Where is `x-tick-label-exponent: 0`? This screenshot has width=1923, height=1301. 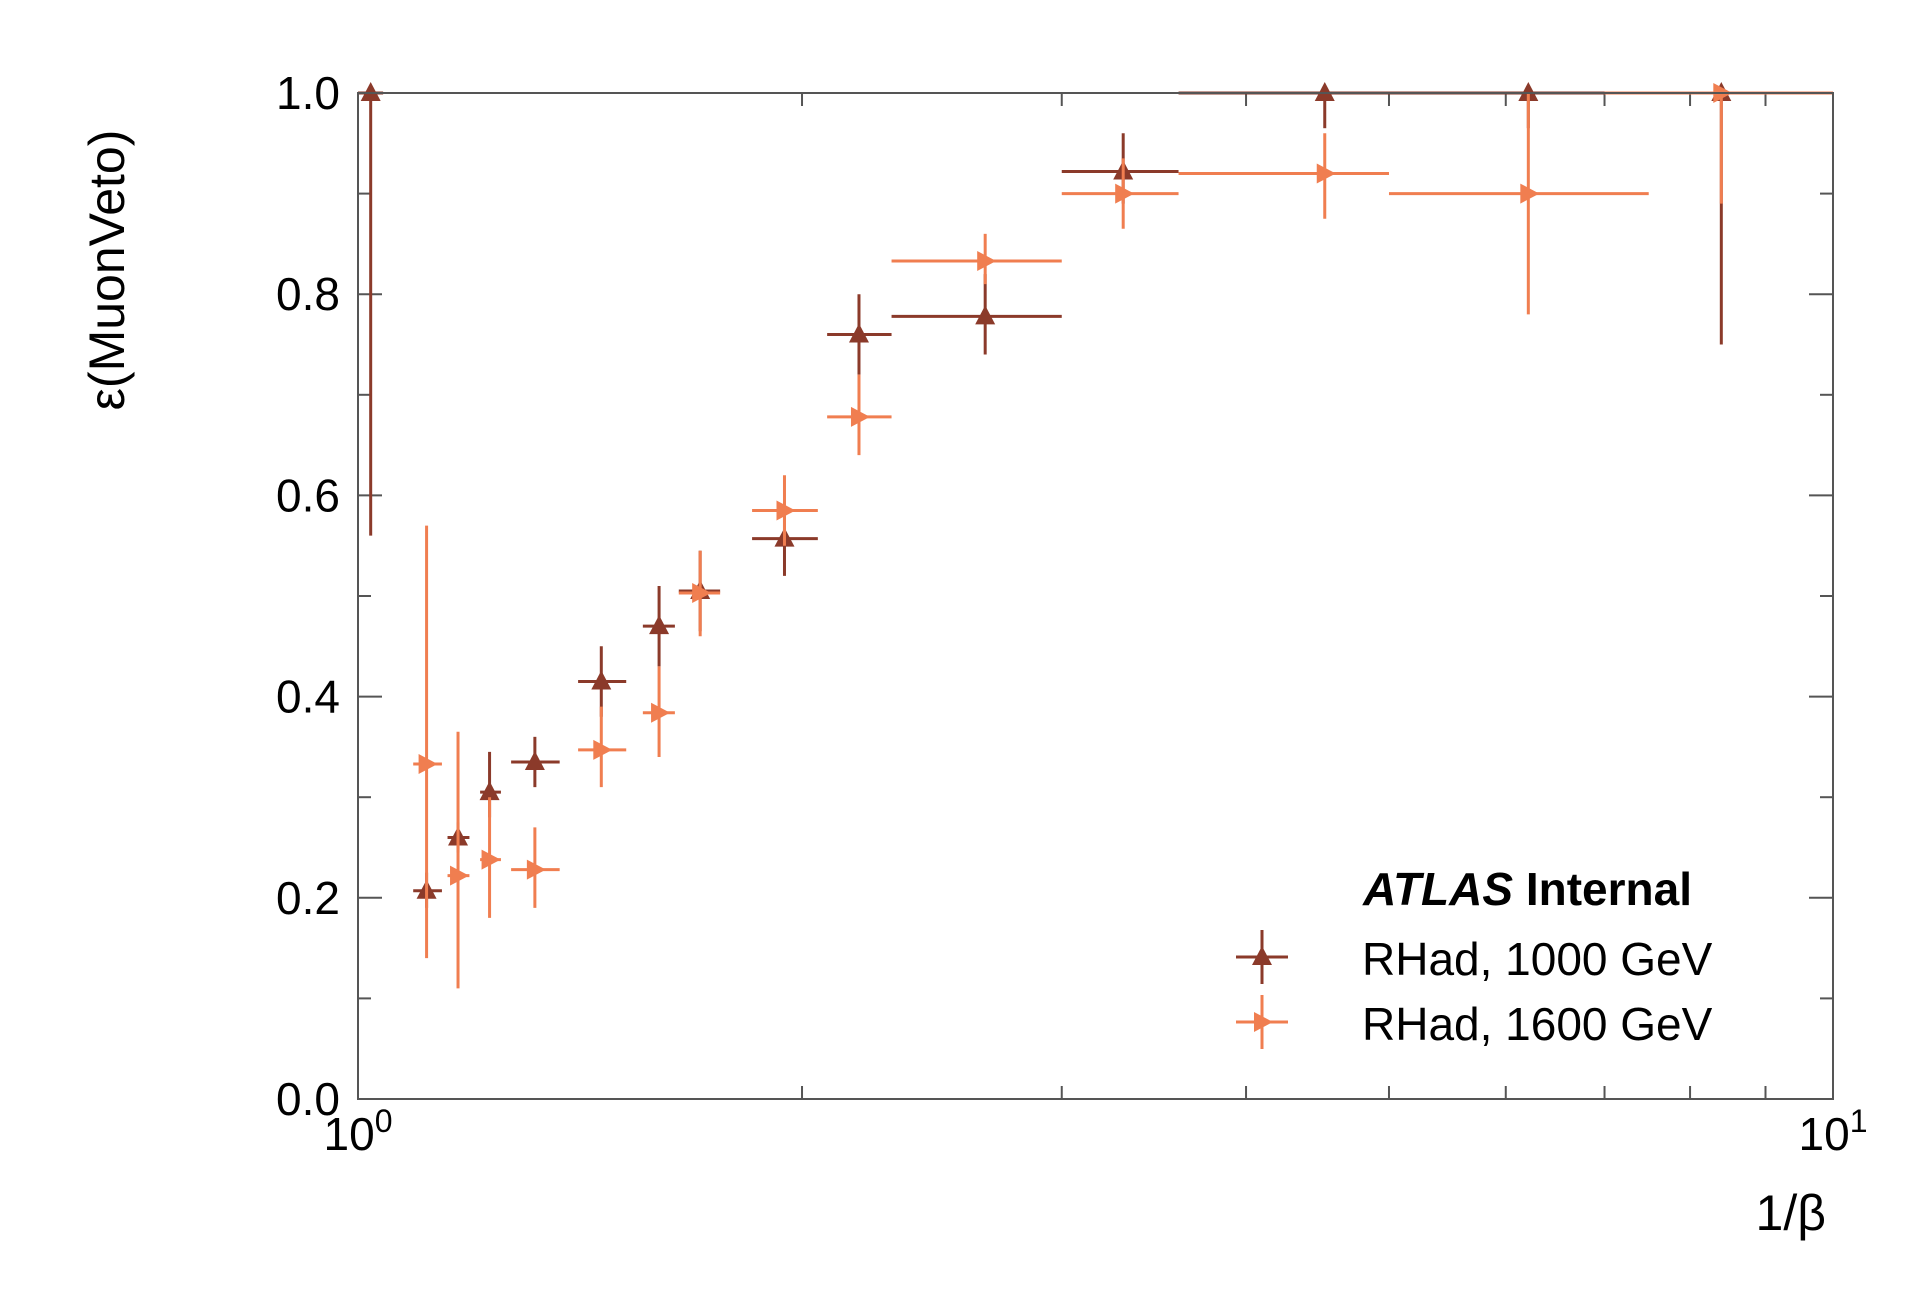 x-tick-label-exponent: 0 is located at coordinates (384, 1121).